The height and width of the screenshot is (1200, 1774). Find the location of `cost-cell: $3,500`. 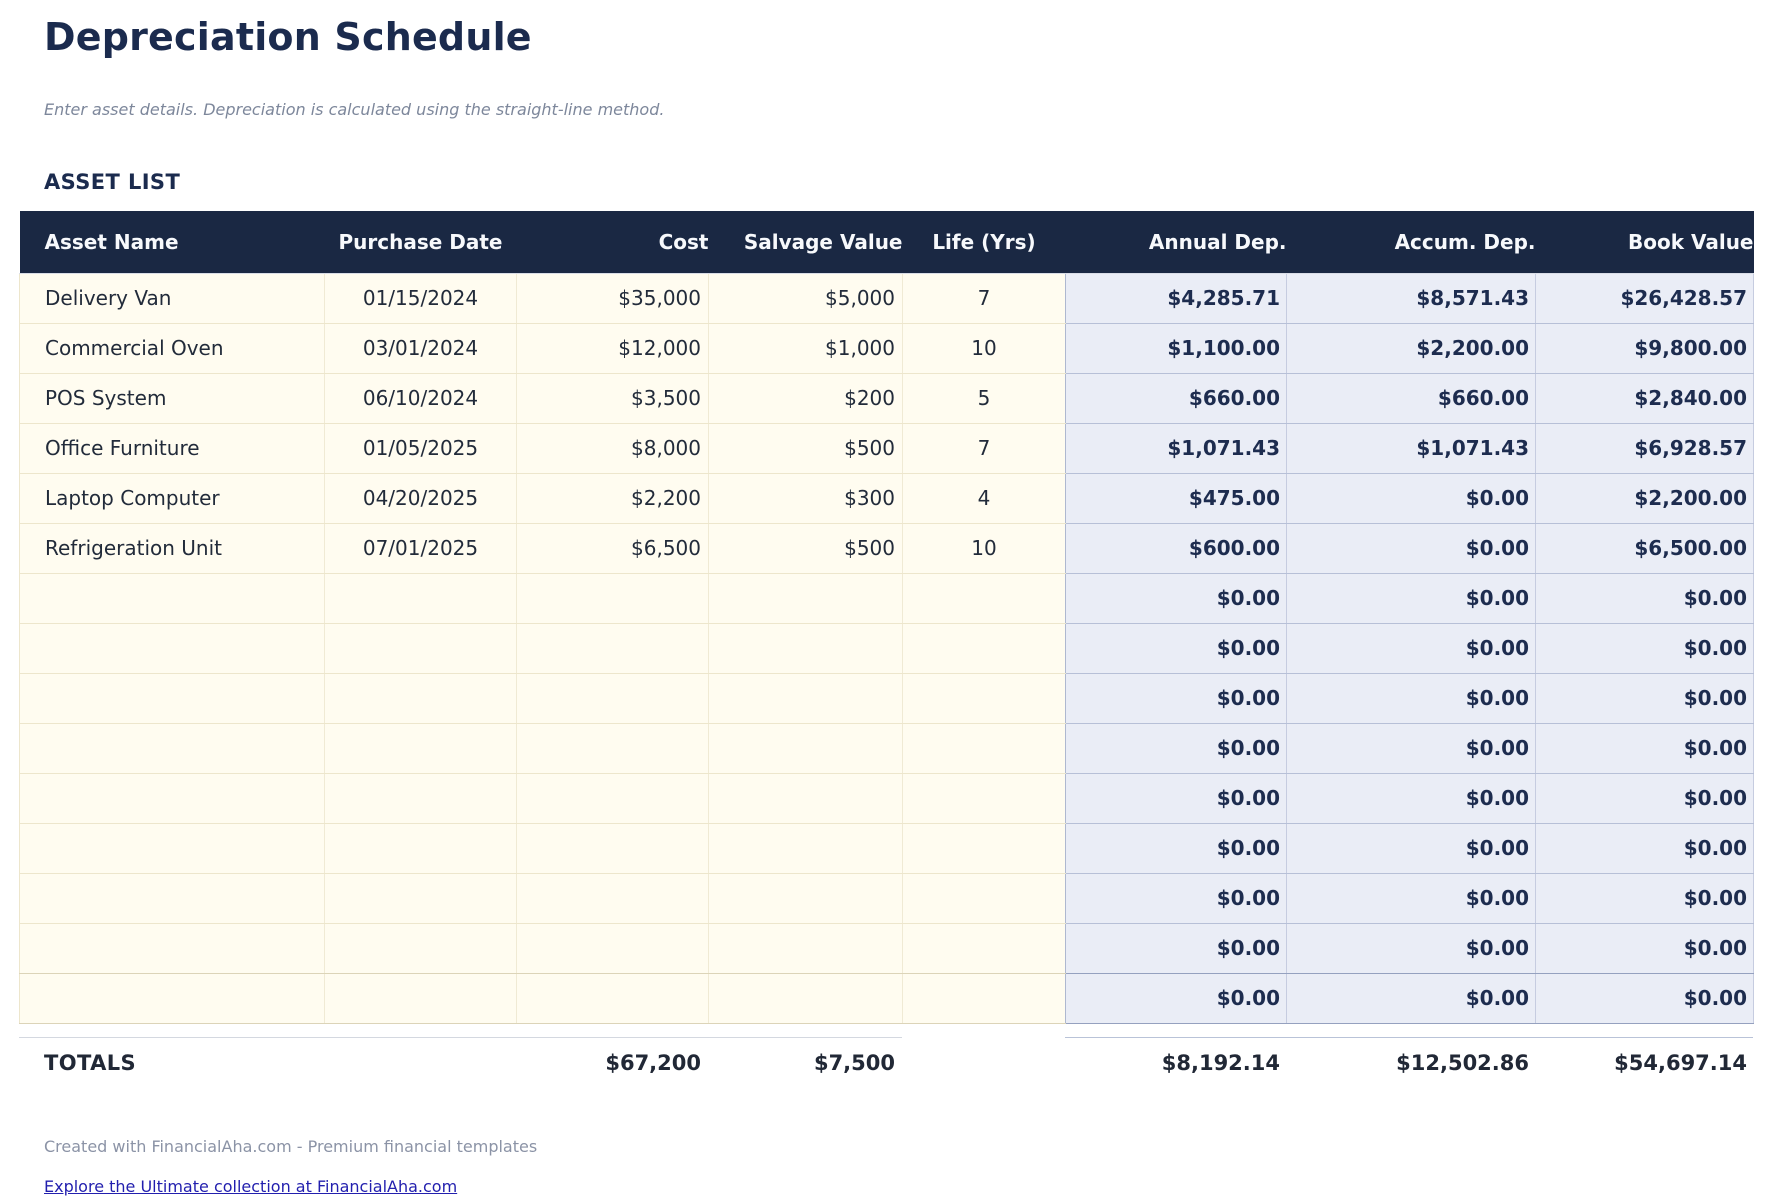

cost-cell: $3,500 is located at coordinates (612, 398).